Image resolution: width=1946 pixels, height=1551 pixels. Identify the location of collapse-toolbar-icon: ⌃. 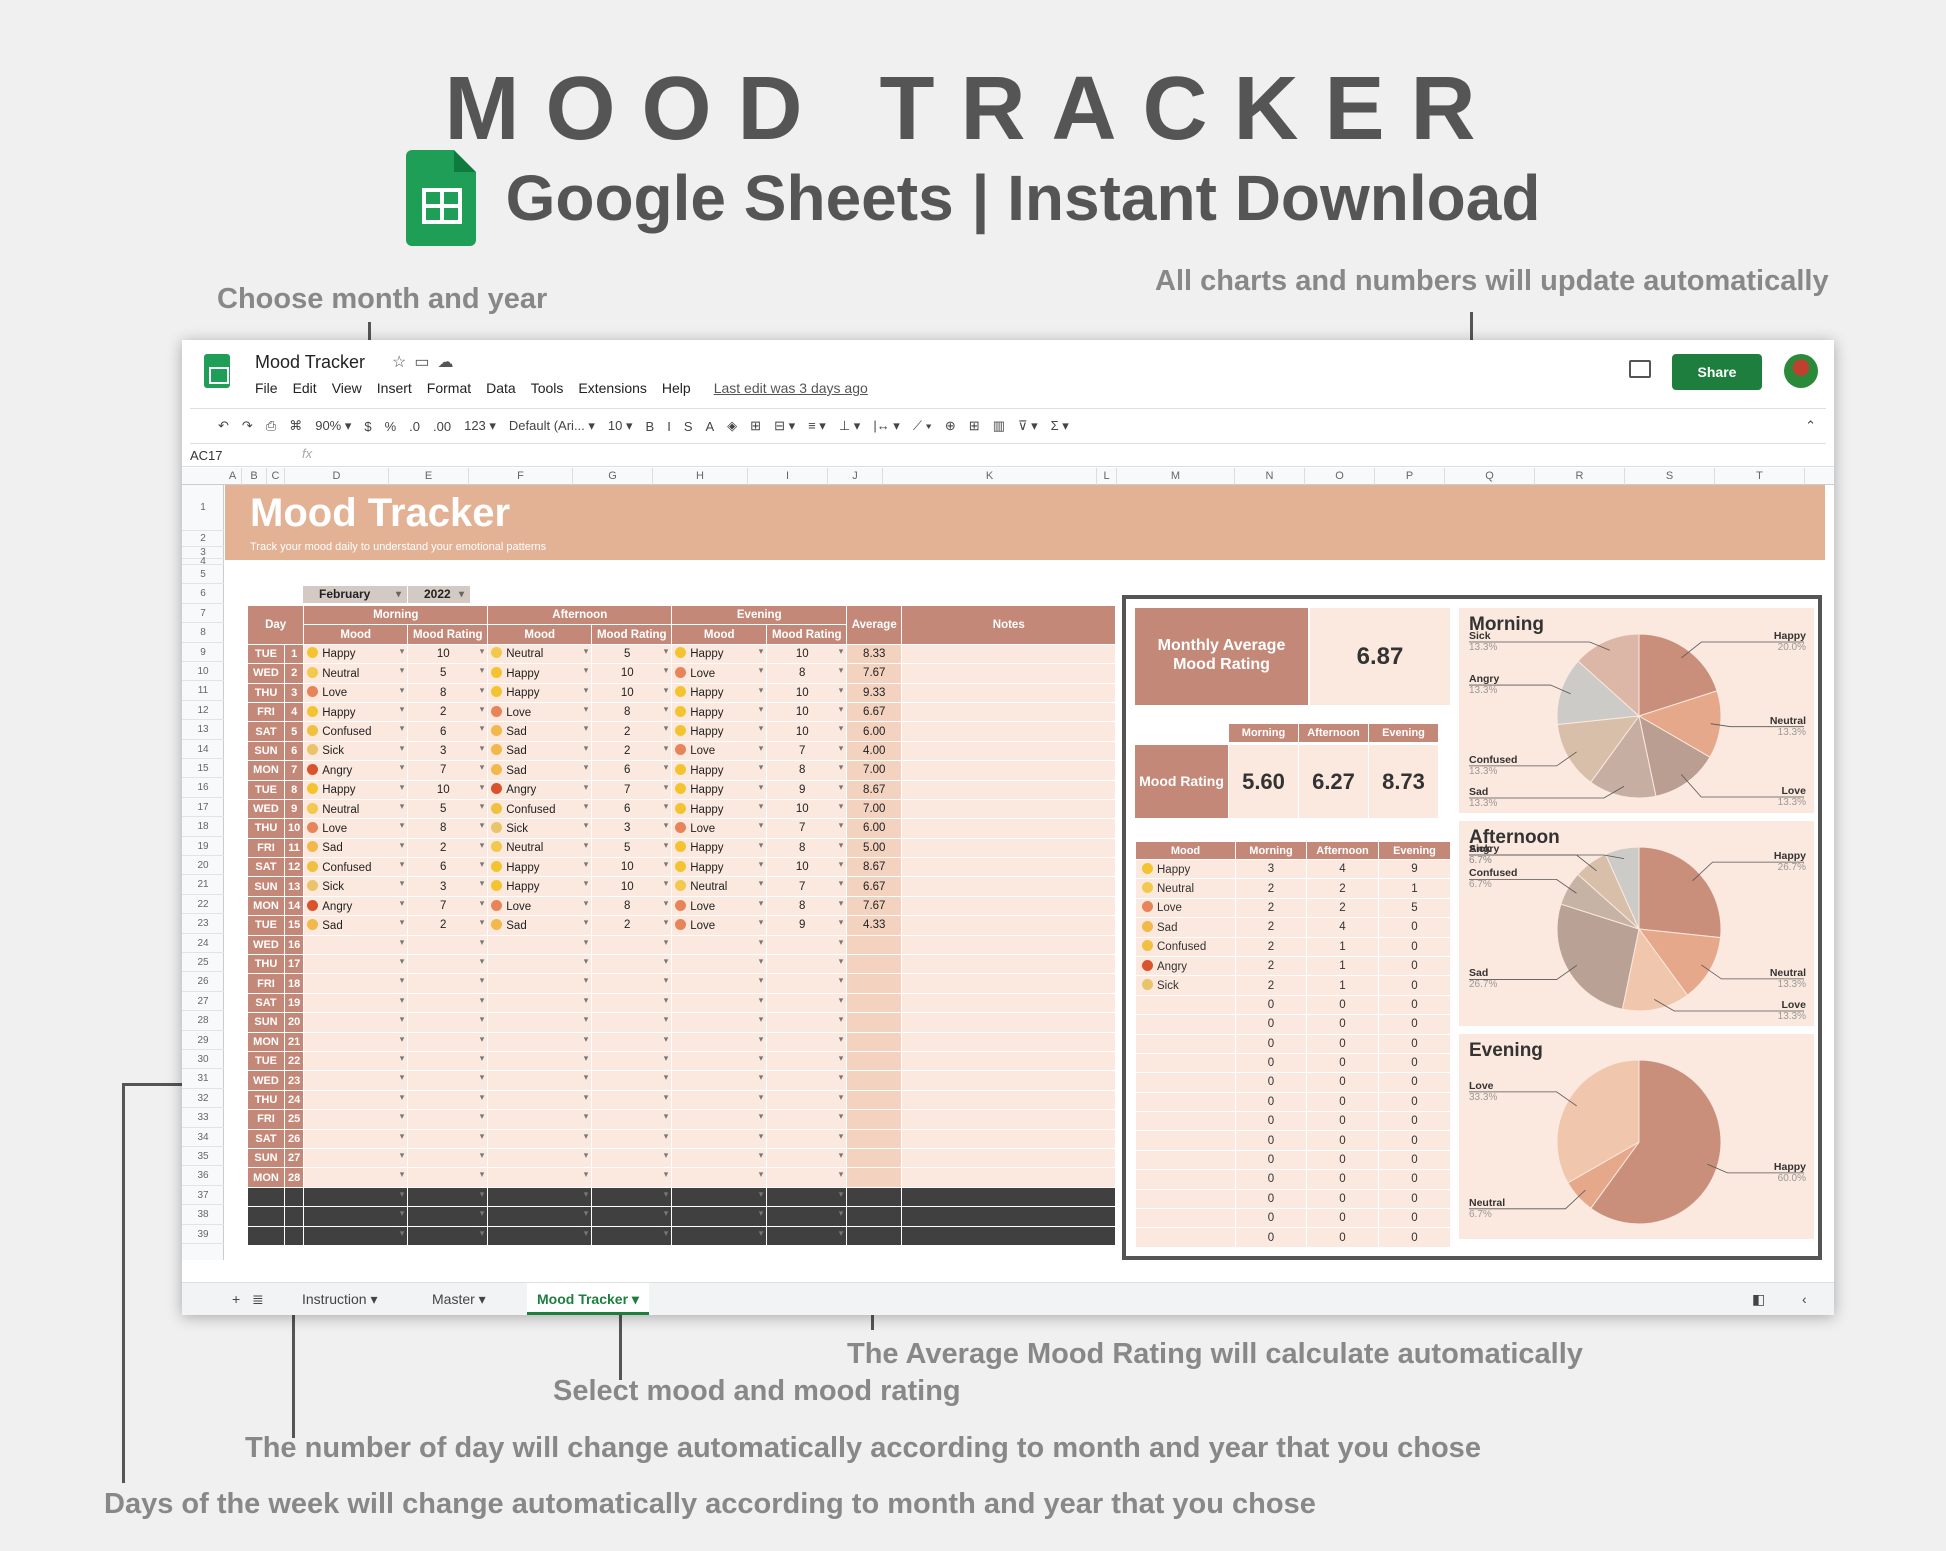
(1810, 425).